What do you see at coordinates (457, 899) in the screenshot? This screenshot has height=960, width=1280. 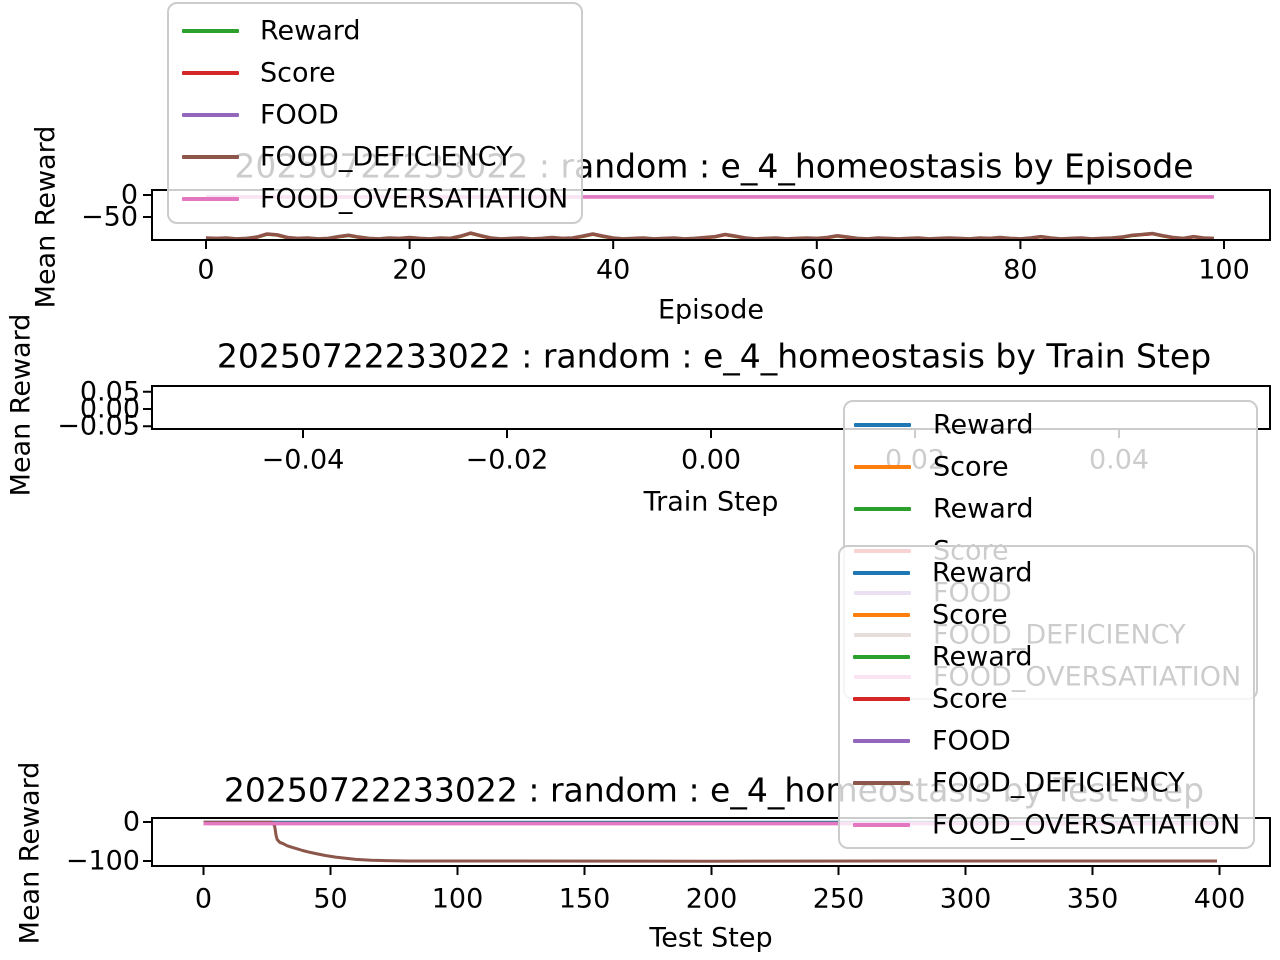 I see `plot2-xtick-label: 100` at bounding box center [457, 899].